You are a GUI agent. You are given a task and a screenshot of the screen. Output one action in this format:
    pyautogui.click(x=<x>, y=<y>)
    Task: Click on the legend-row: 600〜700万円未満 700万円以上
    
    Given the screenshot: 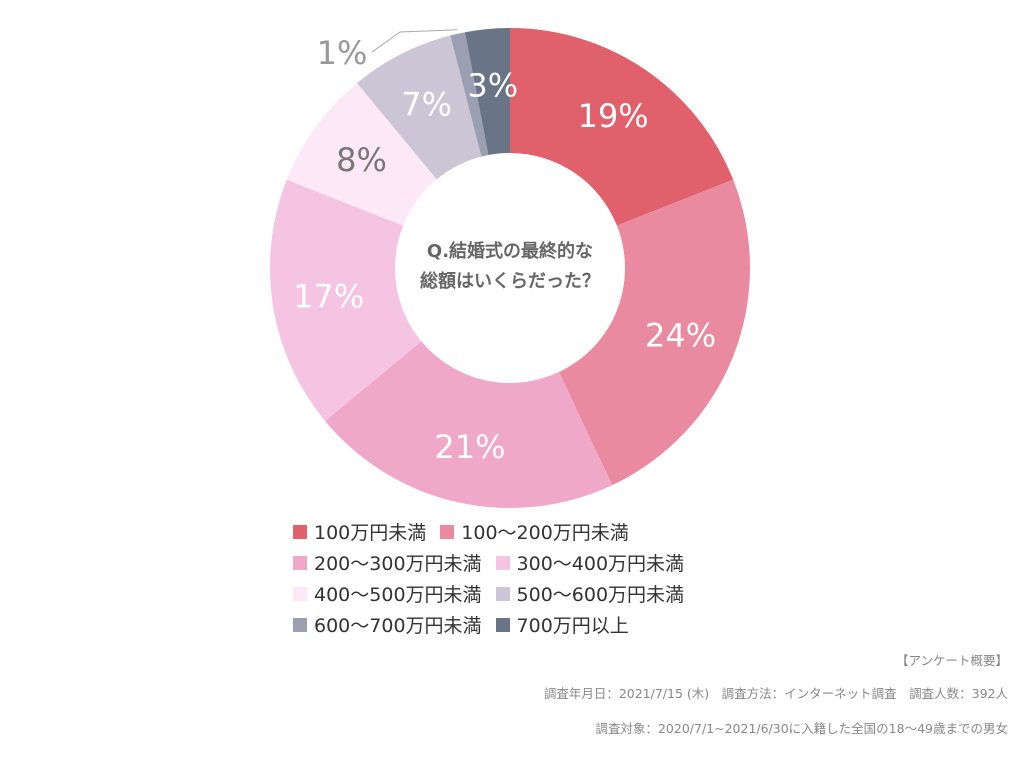 What is the action you would take?
    pyautogui.click(x=513, y=624)
    